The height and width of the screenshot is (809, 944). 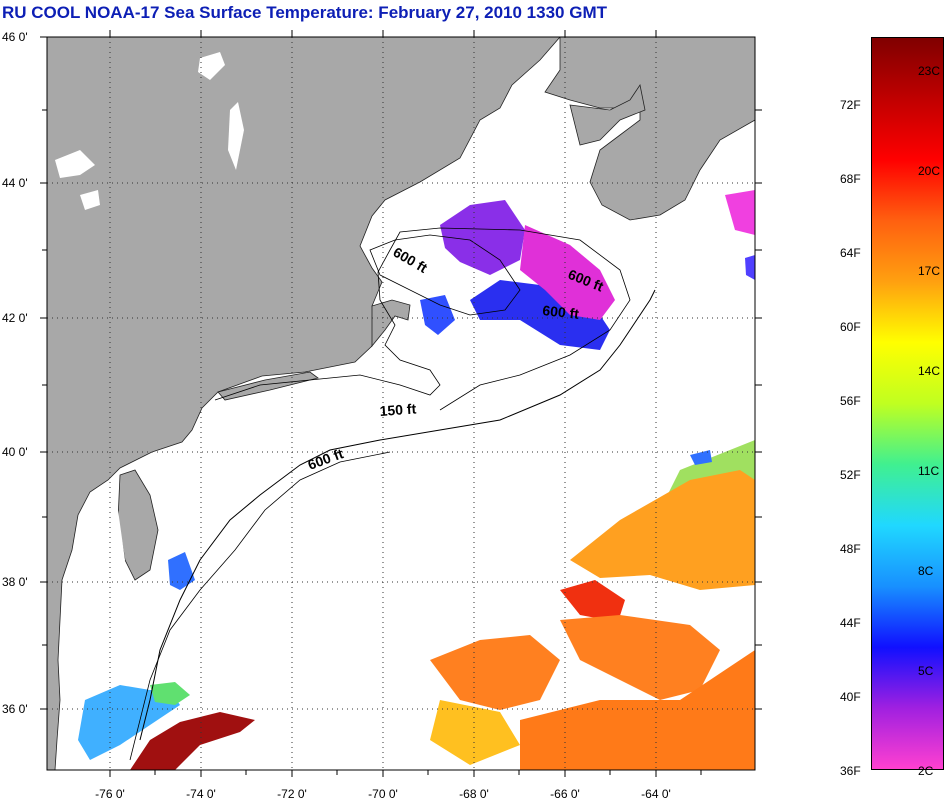 What do you see at coordinates (850, 327) in the screenshot?
I see `colorbar-fahrenheit-label: 60F` at bounding box center [850, 327].